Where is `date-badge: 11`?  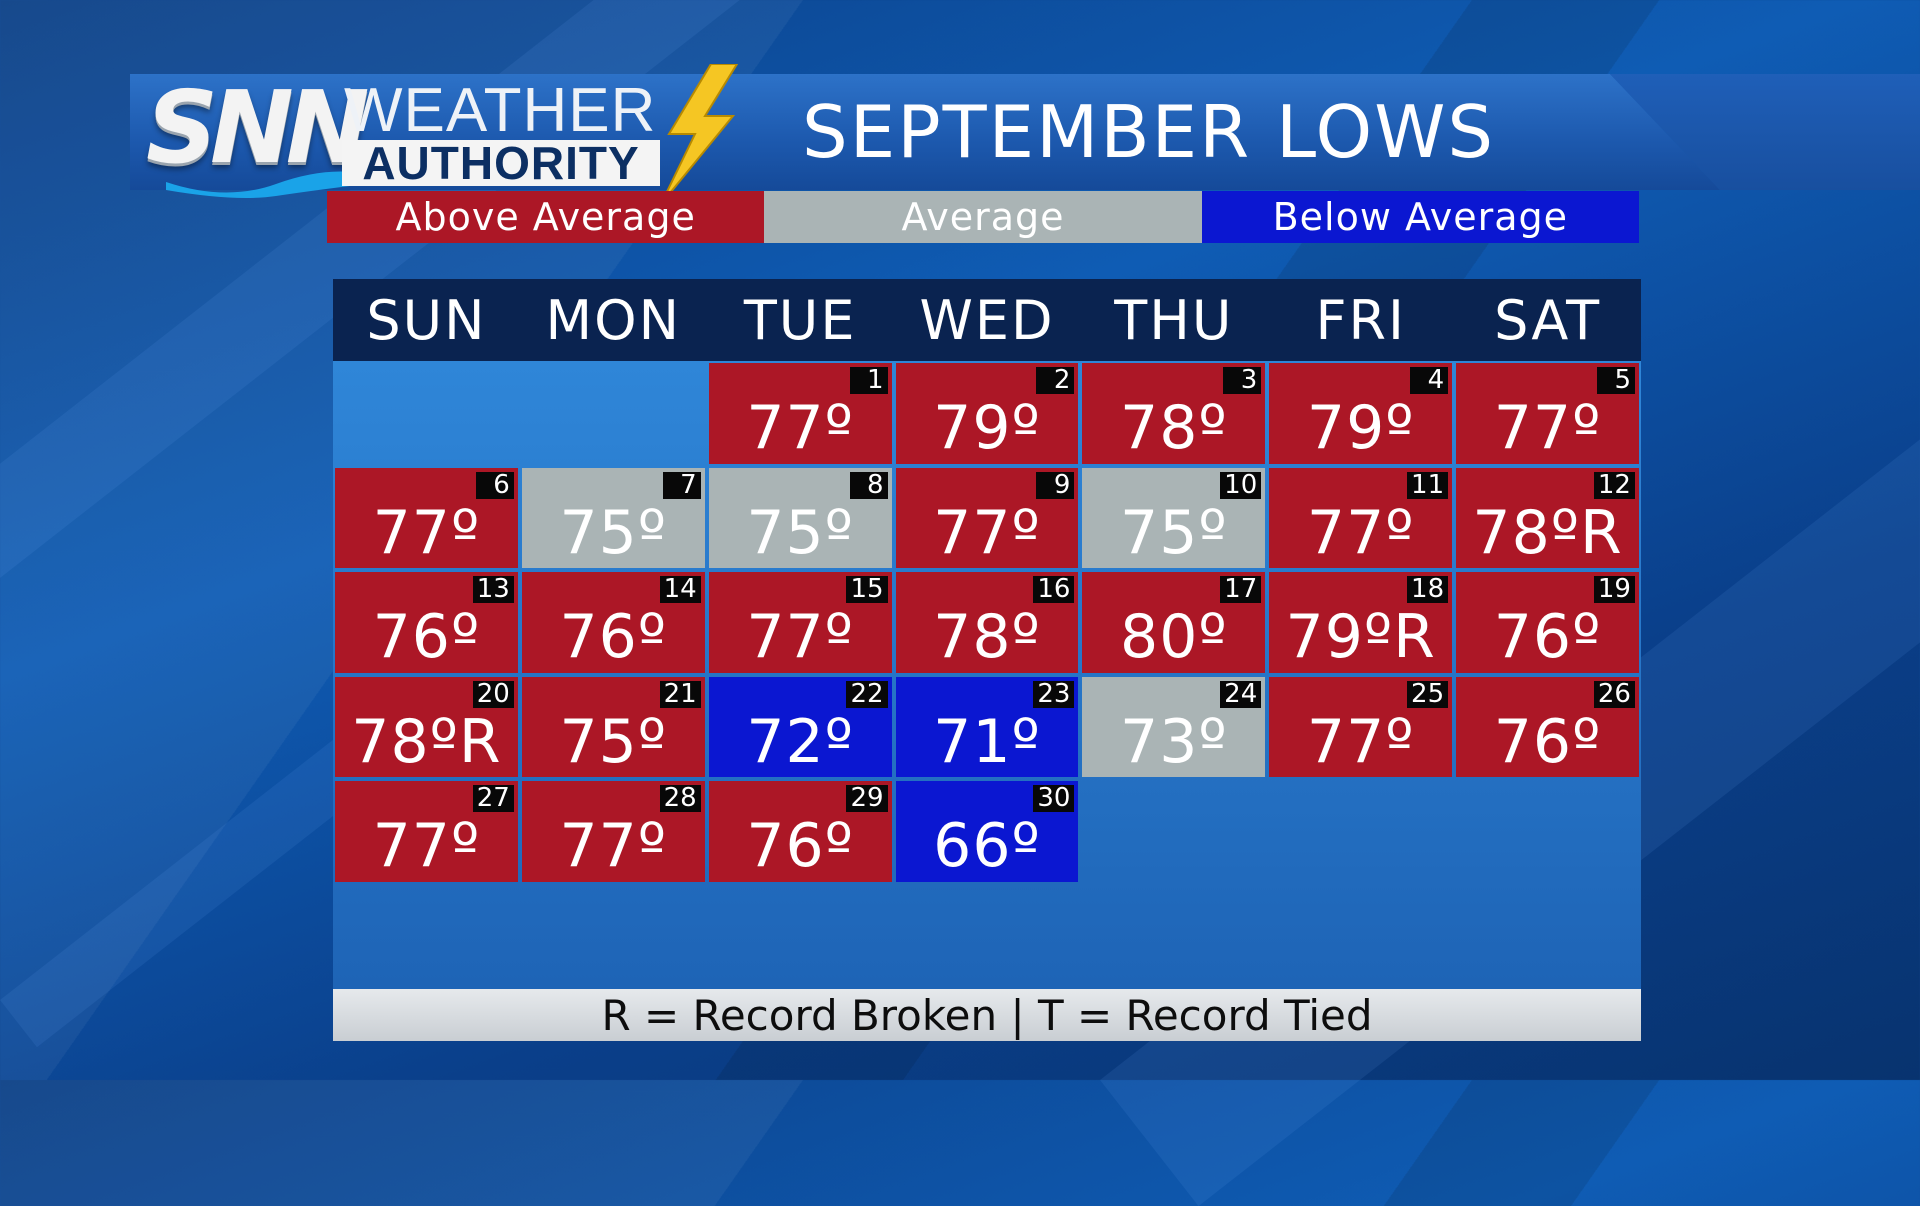 date-badge: 11 is located at coordinates (1428, 485).